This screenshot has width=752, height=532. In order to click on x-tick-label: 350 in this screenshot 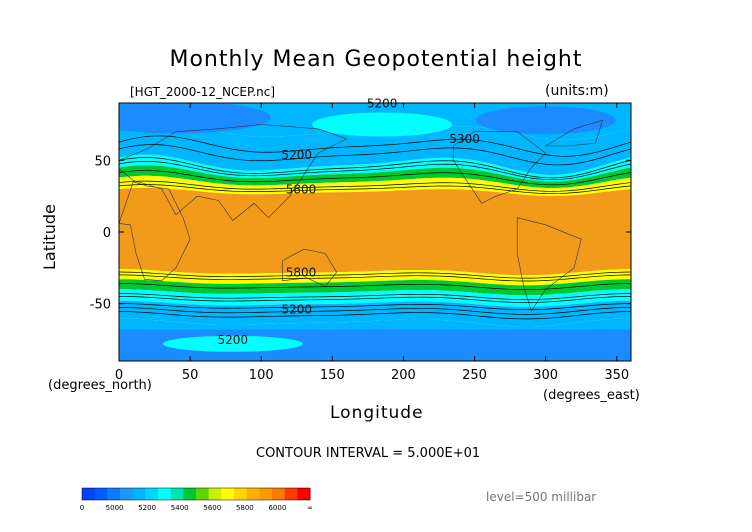, I will do `click(616, 375)`.